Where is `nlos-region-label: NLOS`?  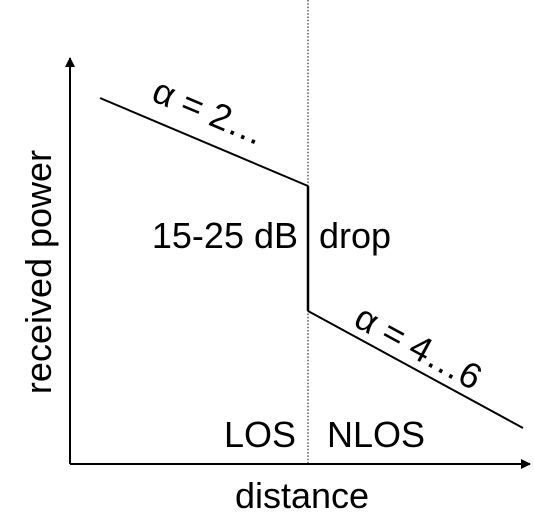
nlos-region-label: NLOS is located at coordinates (376, 434).